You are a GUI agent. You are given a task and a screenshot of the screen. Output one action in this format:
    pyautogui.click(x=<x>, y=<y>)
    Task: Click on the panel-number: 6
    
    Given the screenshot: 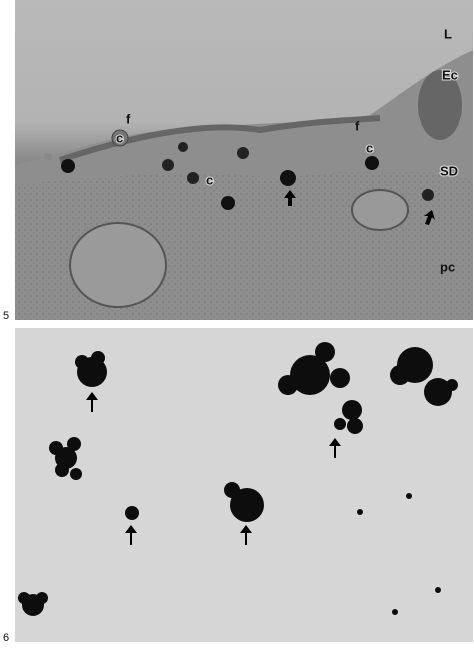 What is the action you would take?
    pyautogui.click(x=6, y=638)
    